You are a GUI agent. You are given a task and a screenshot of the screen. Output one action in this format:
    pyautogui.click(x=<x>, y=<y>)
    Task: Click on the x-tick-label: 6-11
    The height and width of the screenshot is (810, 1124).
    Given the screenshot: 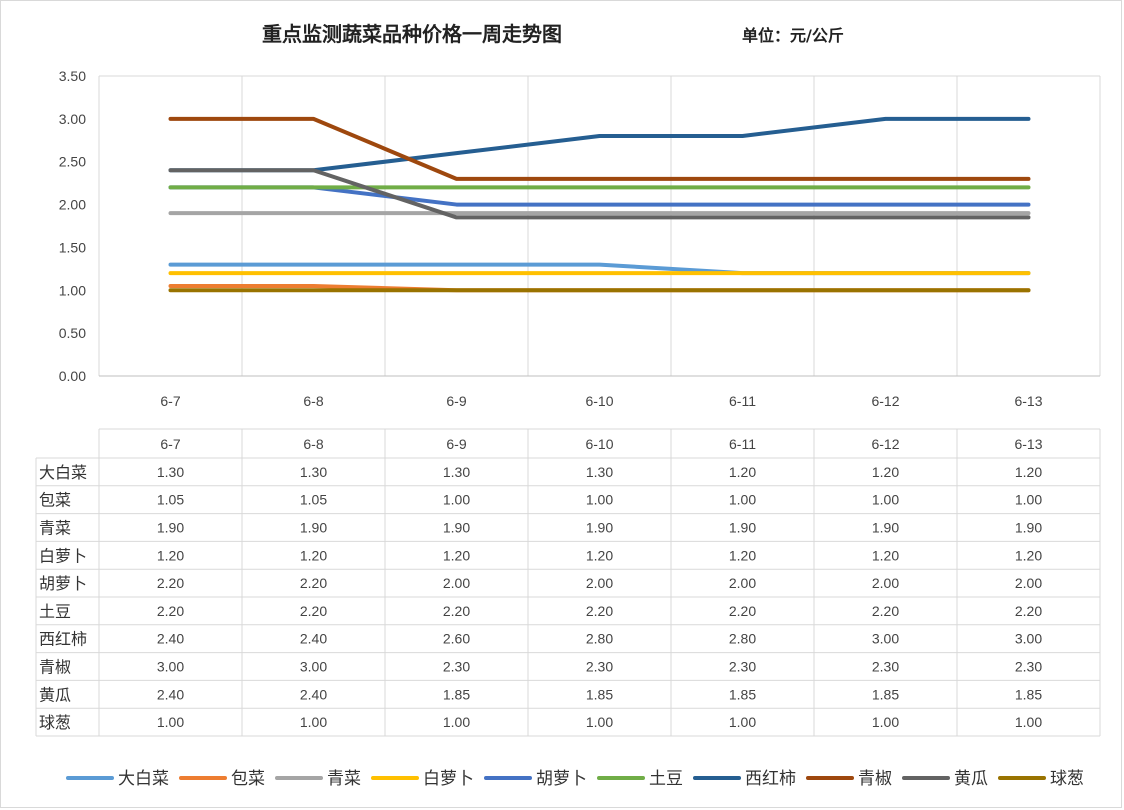 What is the action you would take?
    pyautogui.click(x=742, y=401)
    